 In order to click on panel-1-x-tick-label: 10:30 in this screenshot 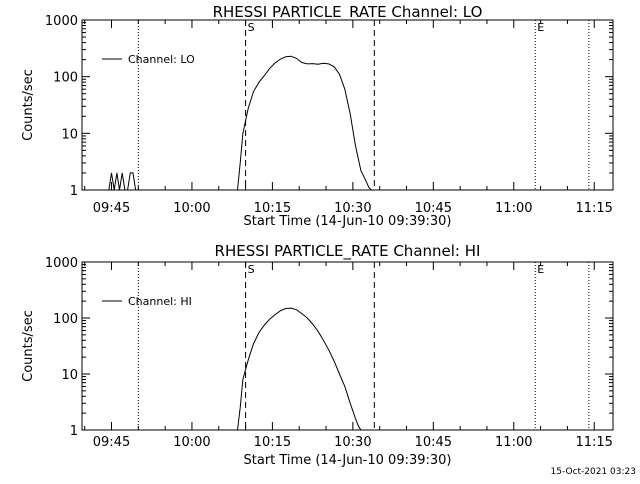, I will do `click(352, 208)`.